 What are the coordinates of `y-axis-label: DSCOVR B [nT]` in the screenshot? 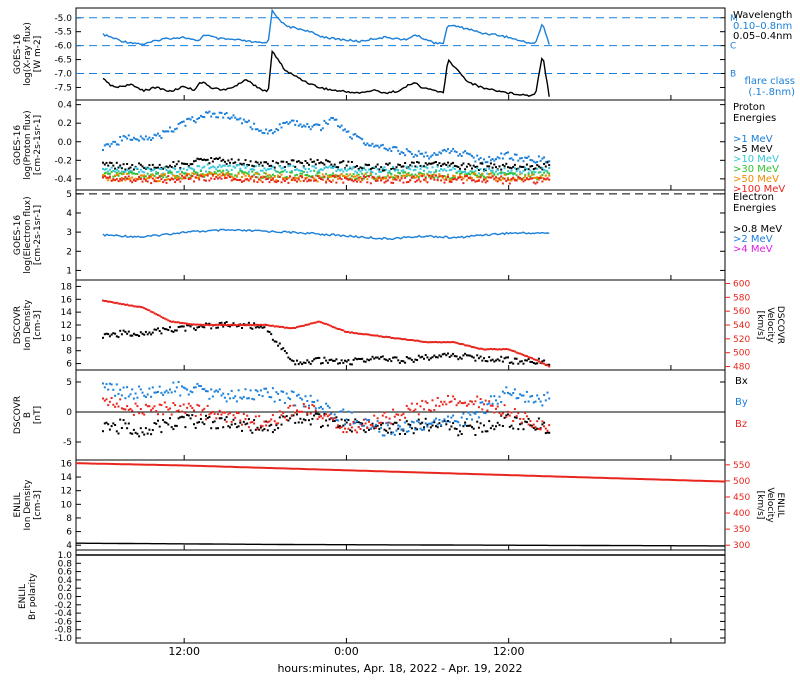 It's located at (28, 415).